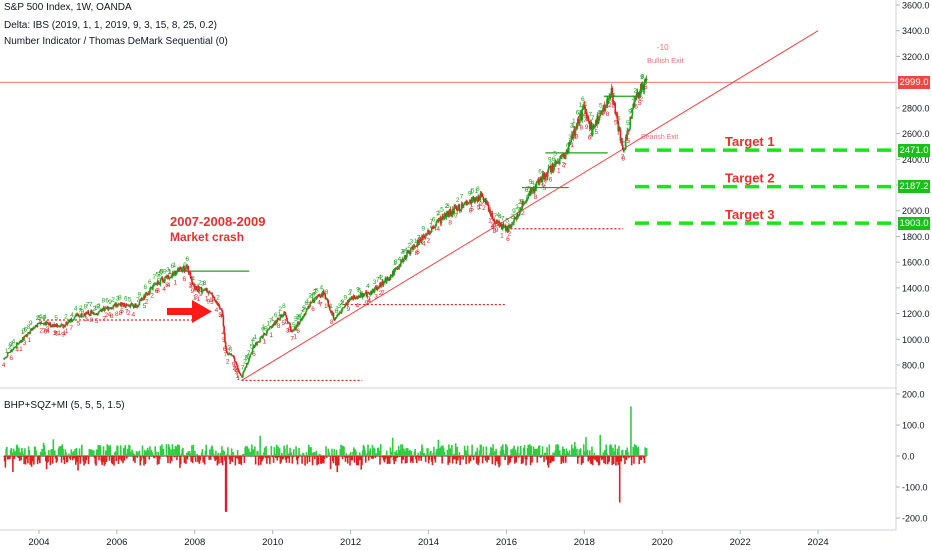 The height and width of the screenshot is (550, 932). What do you see at coordinates (506, 542) in the screenshot?
I see `x-tick-label: 2016` at bounding box center [506, 542].